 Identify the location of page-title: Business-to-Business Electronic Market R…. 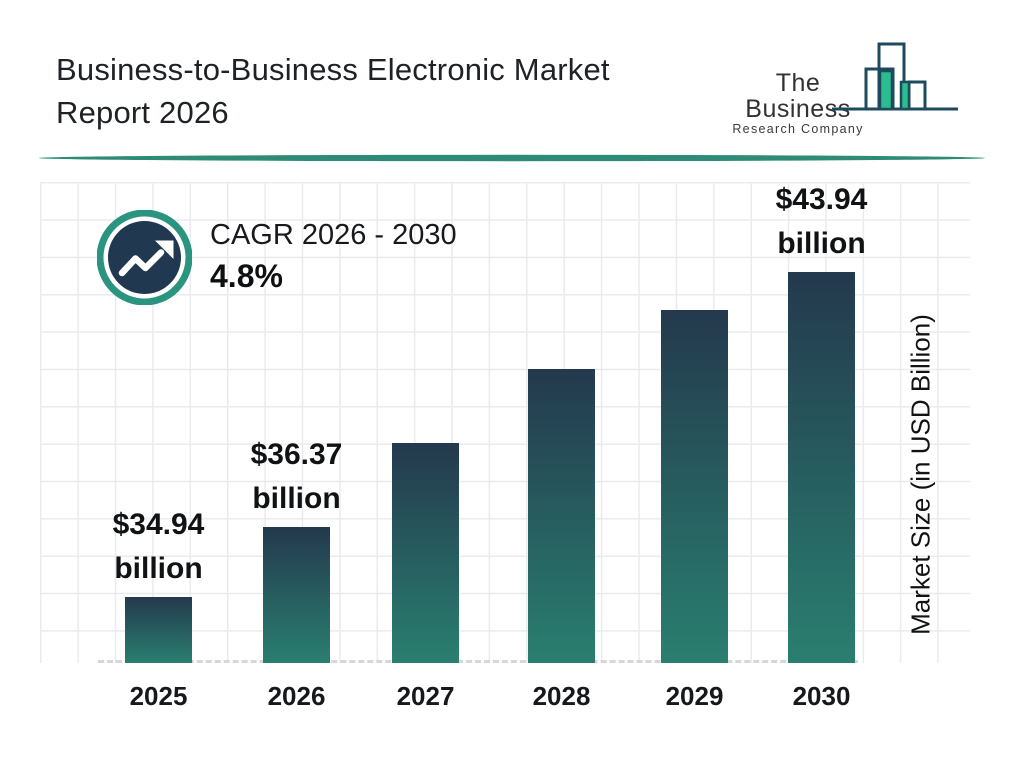
(386, 91).